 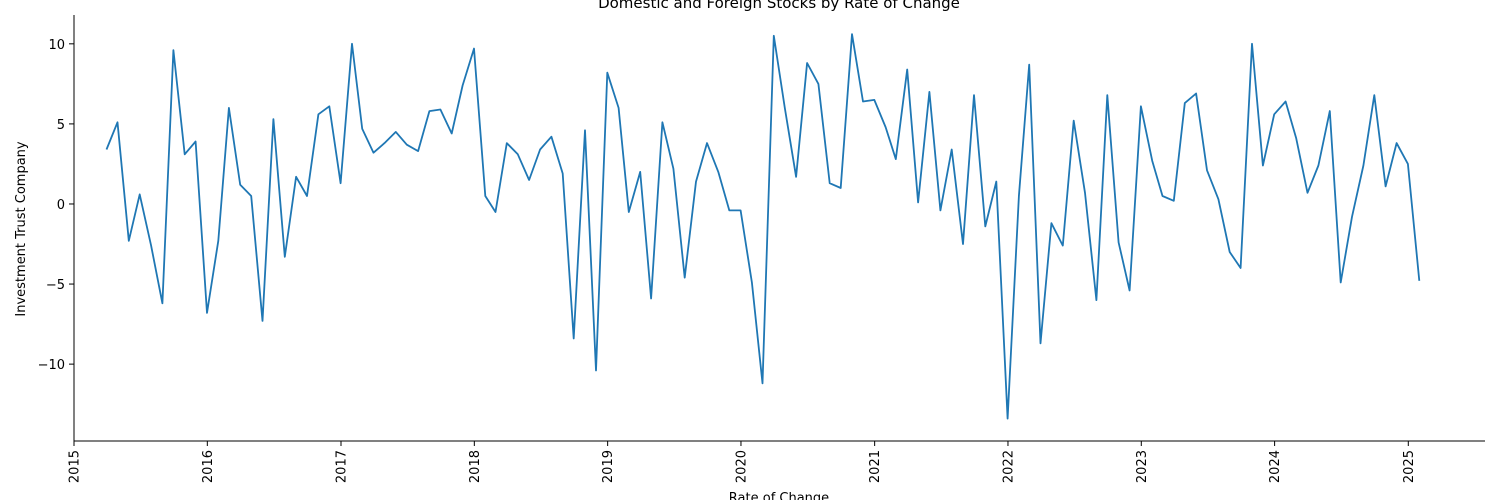 I want to click on x-tick-label: 2020, so click(x=741, y=466).